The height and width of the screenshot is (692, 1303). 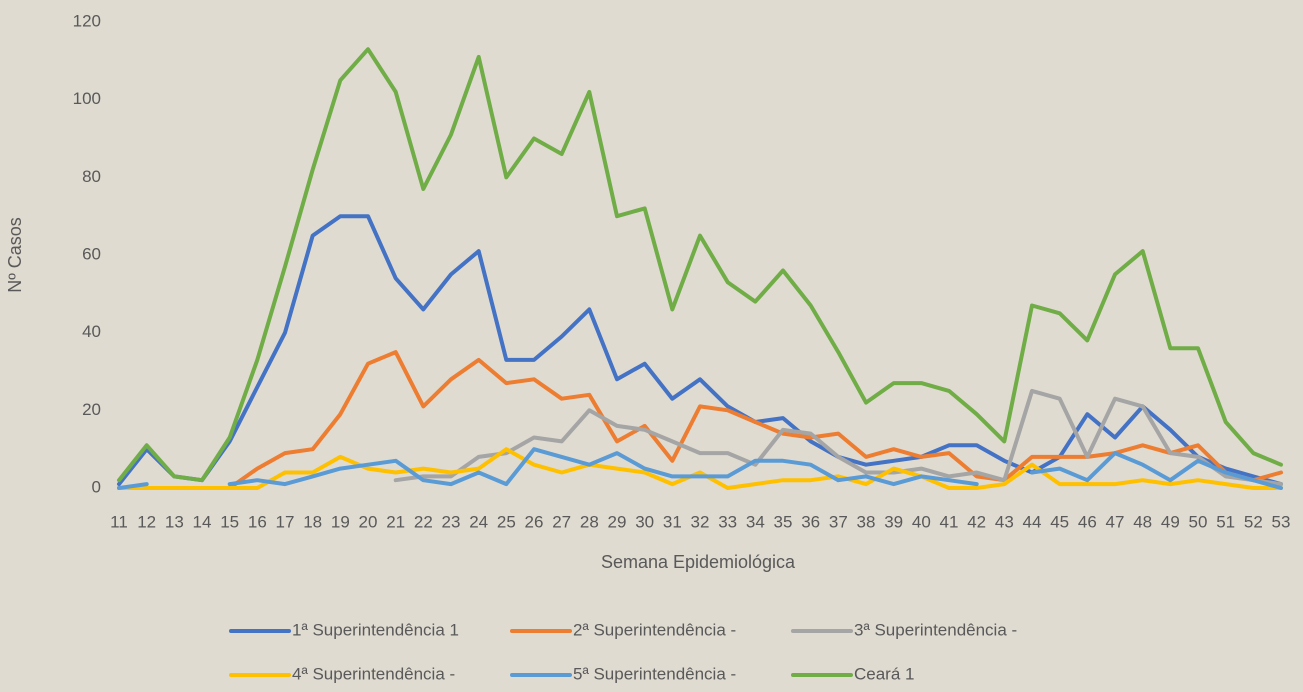 What do you see at coordinates (884, 673) in the screenshot?
I see `legend-label: Ceará 1` at bounding box center [884, 673].